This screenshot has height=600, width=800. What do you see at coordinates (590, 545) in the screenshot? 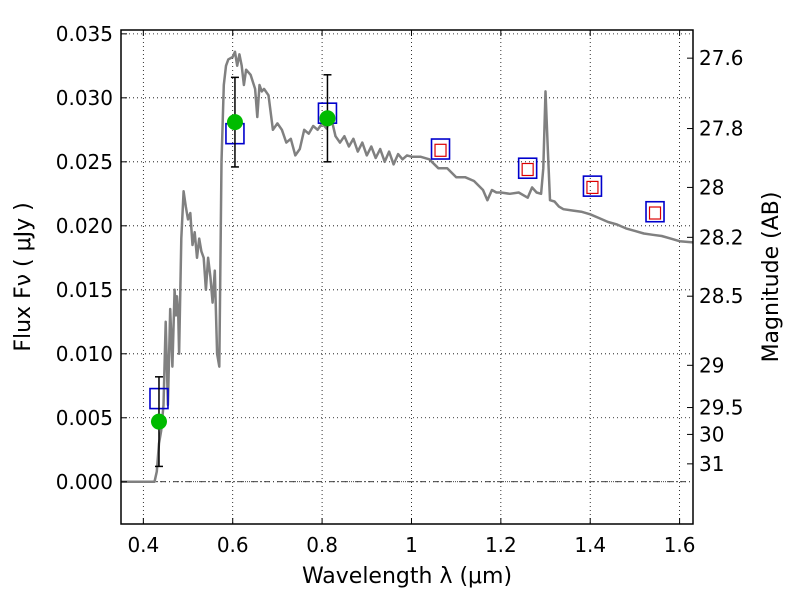
I see `x-tick-label: 1.4` at bounding box center [590, 545].